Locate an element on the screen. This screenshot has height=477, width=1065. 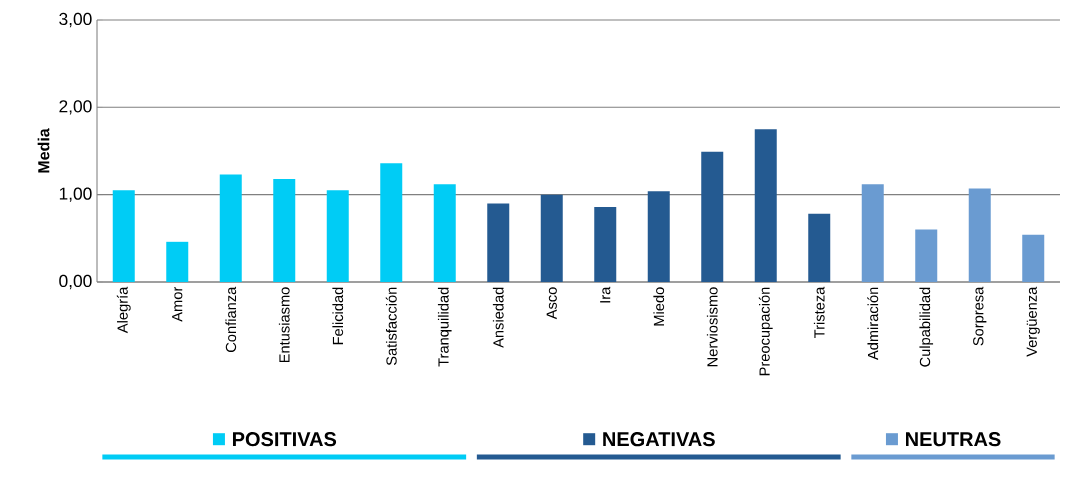
x-tick-label: Tristeza is located at coordinates (819, 312).